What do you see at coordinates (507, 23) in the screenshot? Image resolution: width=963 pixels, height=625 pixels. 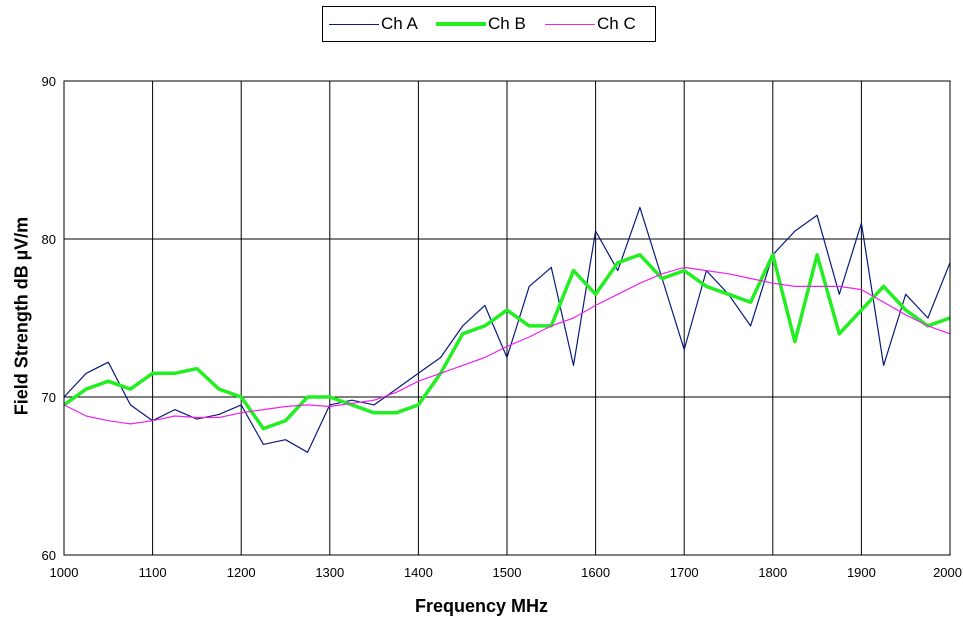 I see `legend-label-ch-b: Ch B` at bounding box center [507, 23].